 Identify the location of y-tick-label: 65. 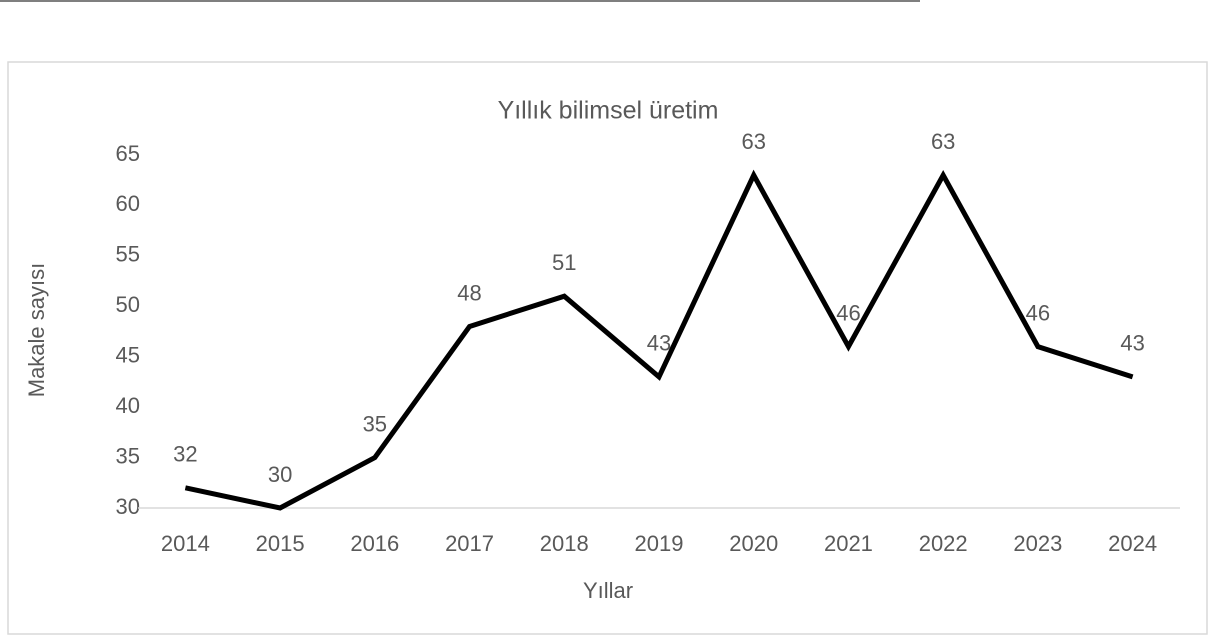
(128, 153).